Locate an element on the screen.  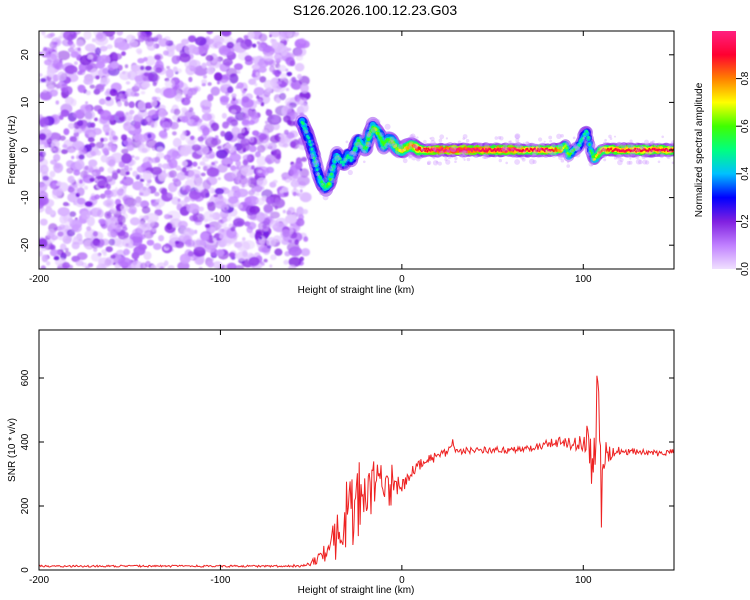
y-tick-label: 0 is located at coordinates (25, 150).